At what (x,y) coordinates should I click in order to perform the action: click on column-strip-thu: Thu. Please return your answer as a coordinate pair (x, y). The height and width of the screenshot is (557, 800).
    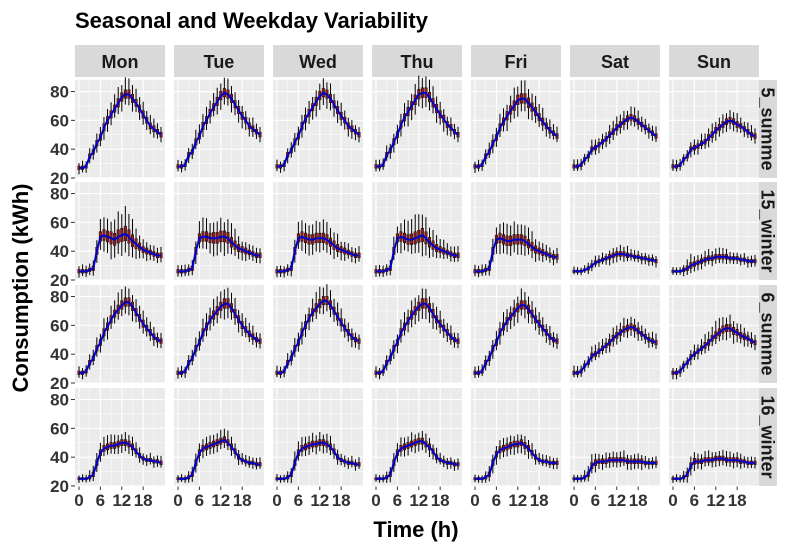
    Looking at the image, I should click on (417, 61).